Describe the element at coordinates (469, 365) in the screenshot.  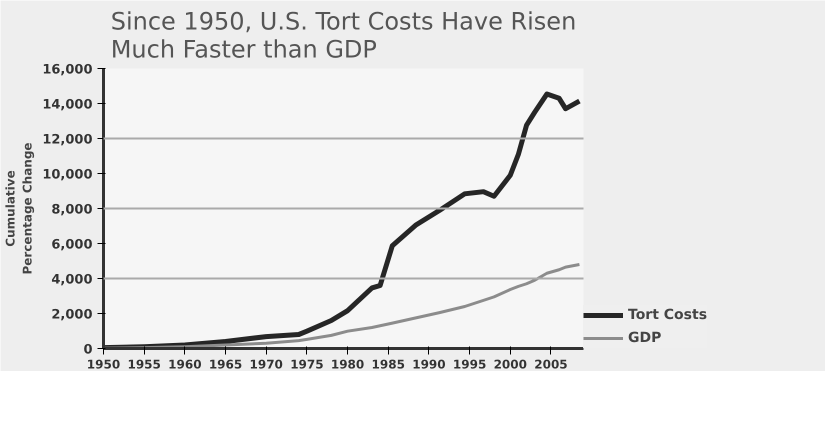
I see `x-tick-label: 1995` at that location.